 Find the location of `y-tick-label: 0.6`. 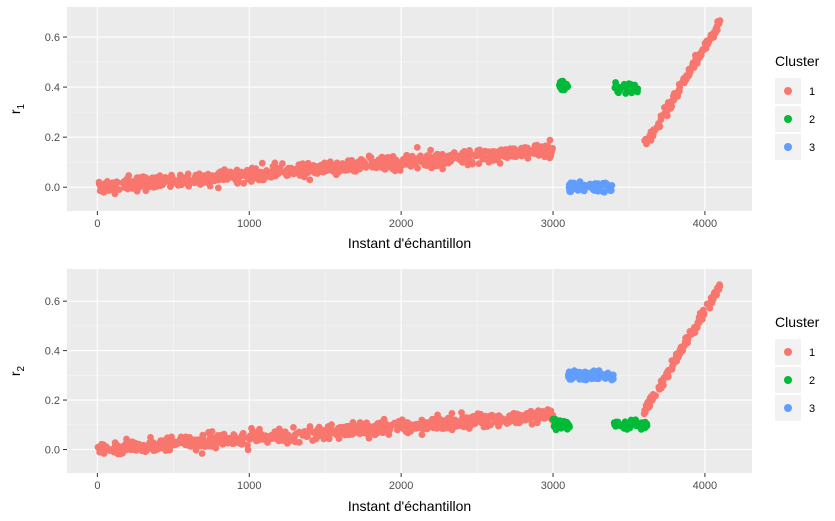

y-tick-label: 0.6 is located at coordinates (52, 38).